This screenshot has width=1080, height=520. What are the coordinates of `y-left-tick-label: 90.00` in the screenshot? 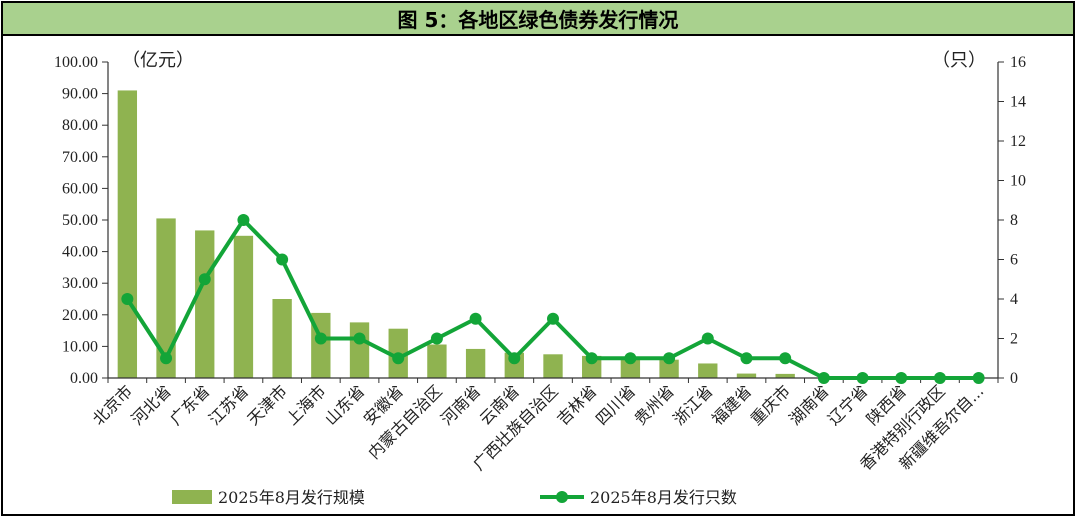 It's located at (80, 94).